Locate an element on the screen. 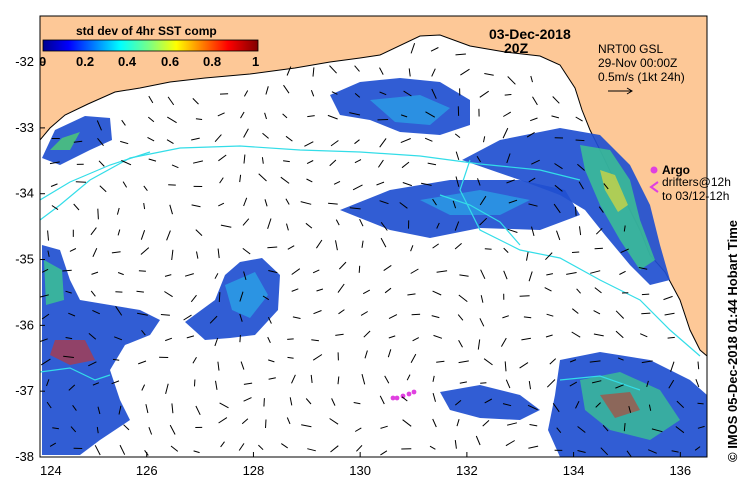 The height and width of the screenshot is (496, 749). colorbar-tick: 0.6 is located at coordinates (170, 61).